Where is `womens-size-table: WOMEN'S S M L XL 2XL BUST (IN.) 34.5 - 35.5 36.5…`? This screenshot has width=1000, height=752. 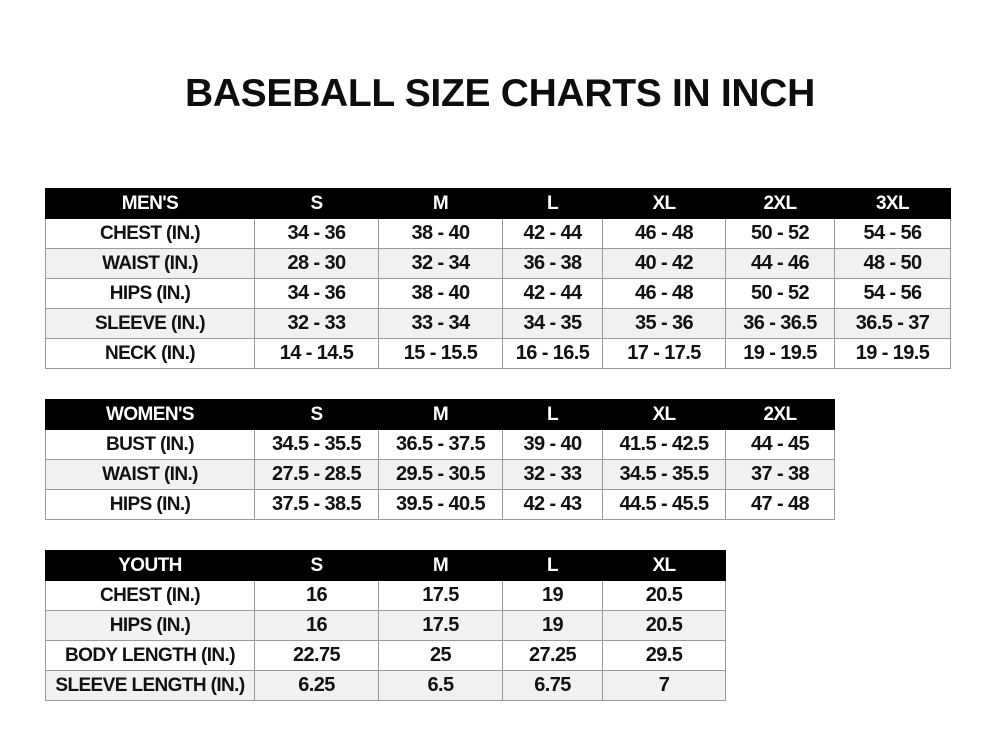 womens-size-table: WOMEN'S S M L XL 2XL BUST (IN.) 34.5 - 35.5 36.5… is located at coordinates (440, 459).